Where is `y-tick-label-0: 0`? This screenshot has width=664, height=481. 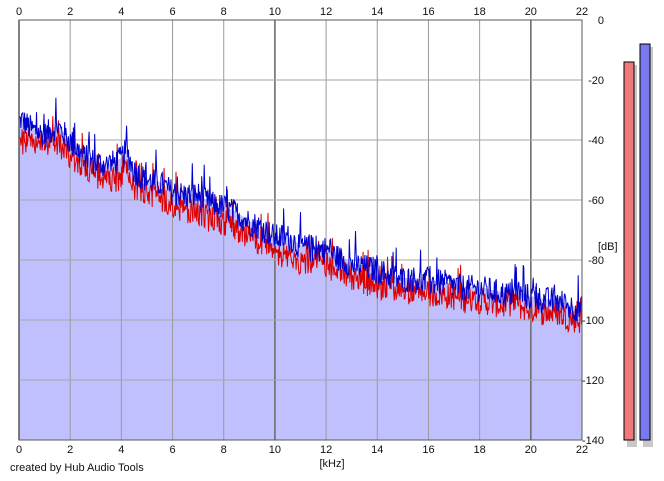 y-tick-label-0: 0 is located at coordinates (601, 21).